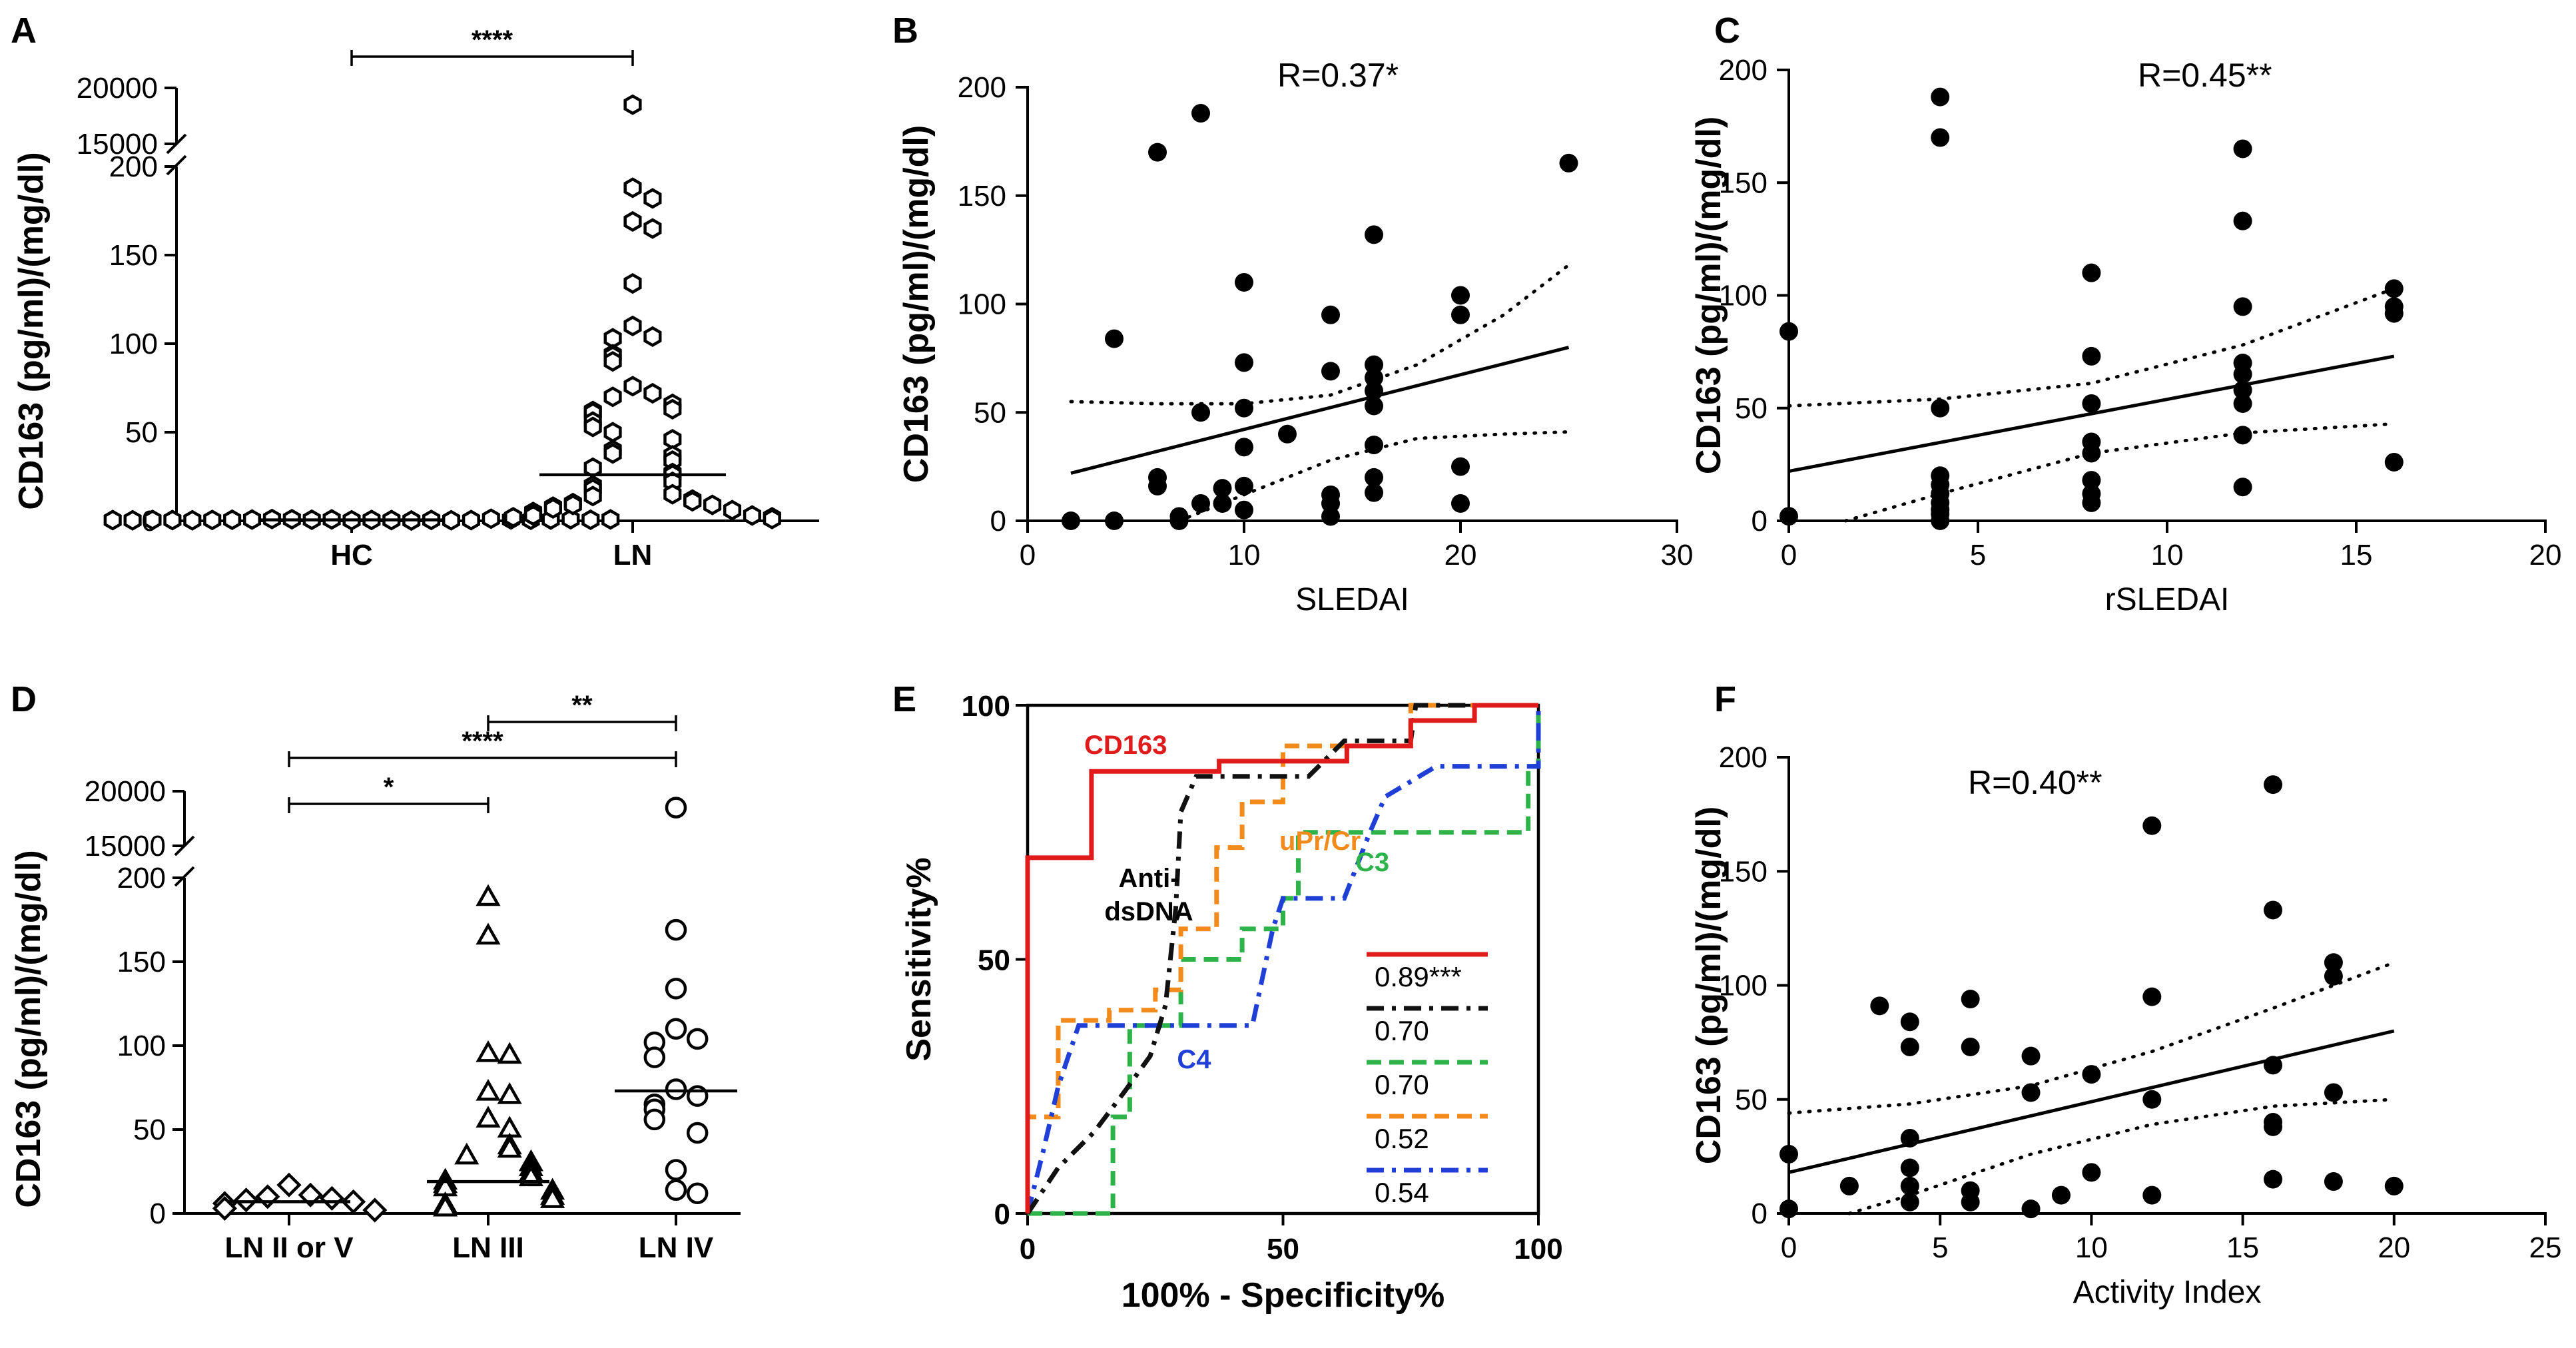 Image resolution: width=2576 pixels, height=1348 pixels. I want to click on legend-auc-label: 0.70, so click(1402, 1031).